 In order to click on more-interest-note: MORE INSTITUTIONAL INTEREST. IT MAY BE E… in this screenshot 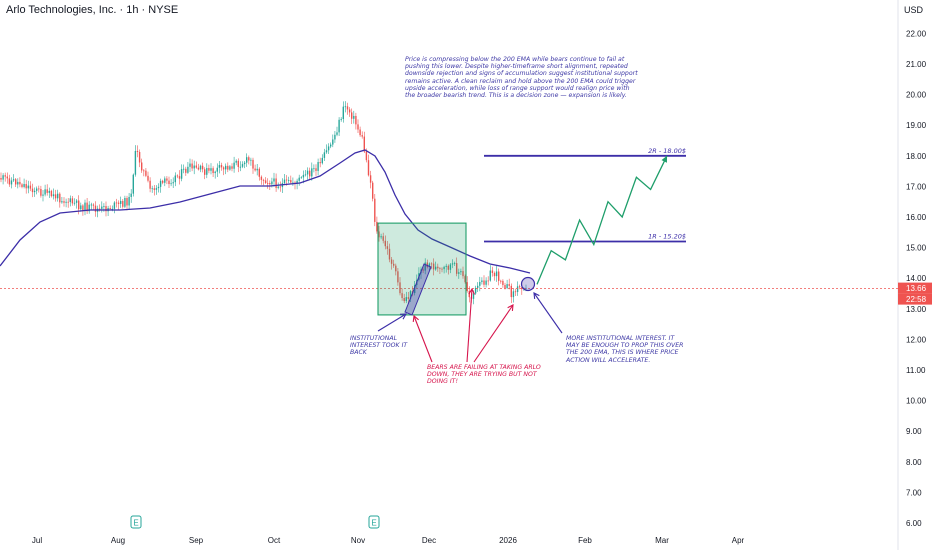, I will do `click(625, 349)`.